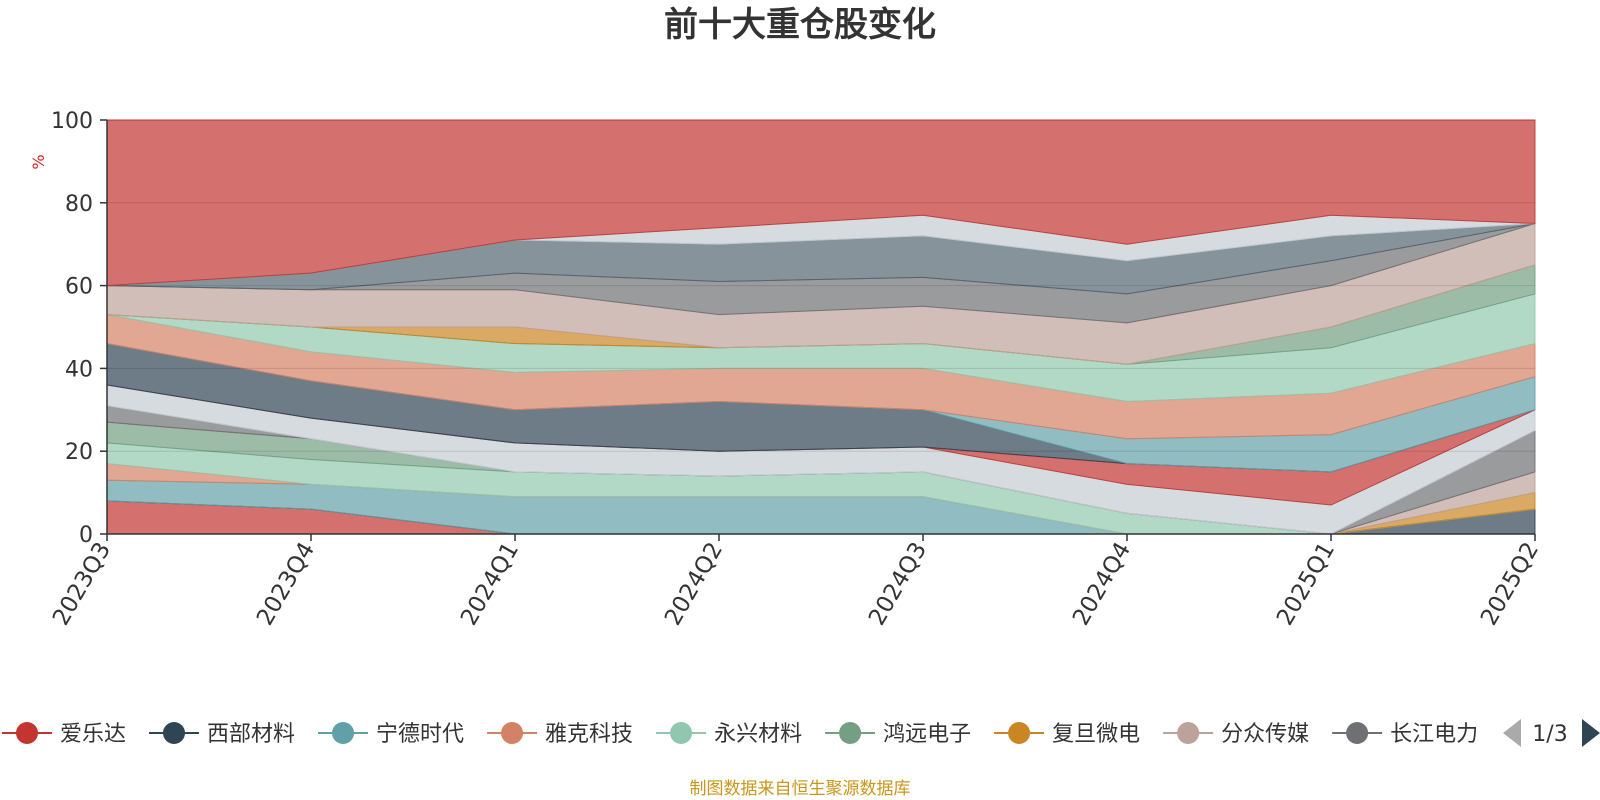 Image resolution: width=1600 pixels, height=800 pixels. What do you see at coordinates (758, 734) in the screenshot?
I see `legend-label: 永兴材料` at bounding box center [758, 734].